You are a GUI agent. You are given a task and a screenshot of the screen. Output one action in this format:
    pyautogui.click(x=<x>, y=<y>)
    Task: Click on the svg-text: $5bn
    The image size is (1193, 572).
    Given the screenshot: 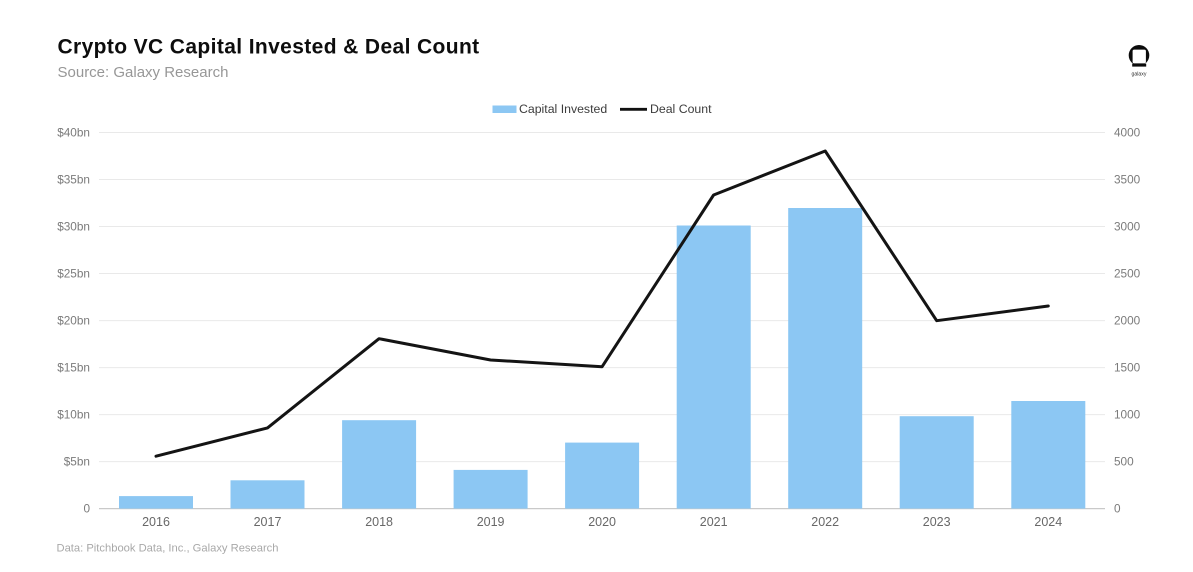 What is the action you would take?
    pyautogui.click(x=77, y=462)
    